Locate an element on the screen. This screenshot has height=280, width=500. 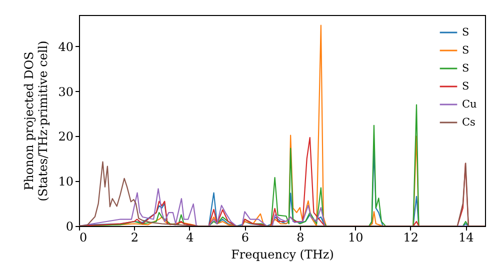
y-tick-label: 20 is located at coordinates (66, 137).